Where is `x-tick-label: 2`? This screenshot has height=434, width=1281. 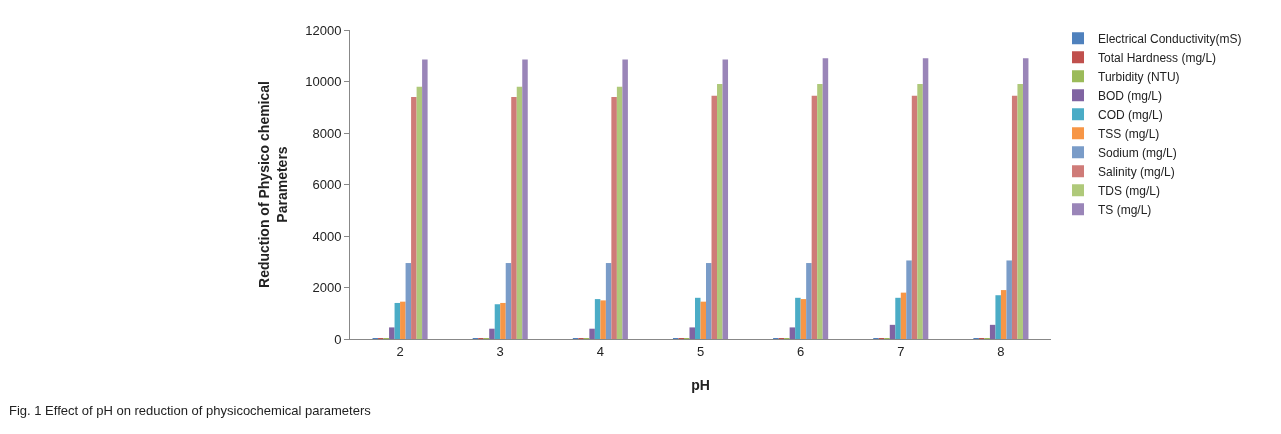 x-tick-label: 2 is located at coordinates (400, 351).